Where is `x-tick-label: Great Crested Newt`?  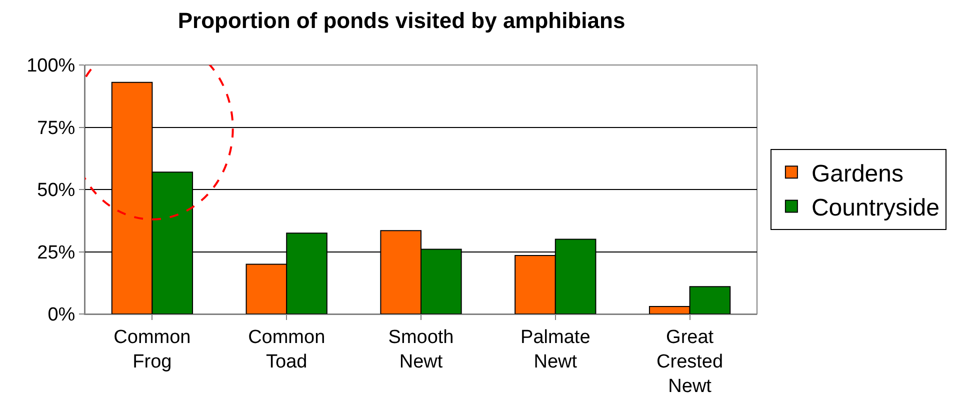
x-tick-label: Great Crested Newt is located at coordinates (690, 362).